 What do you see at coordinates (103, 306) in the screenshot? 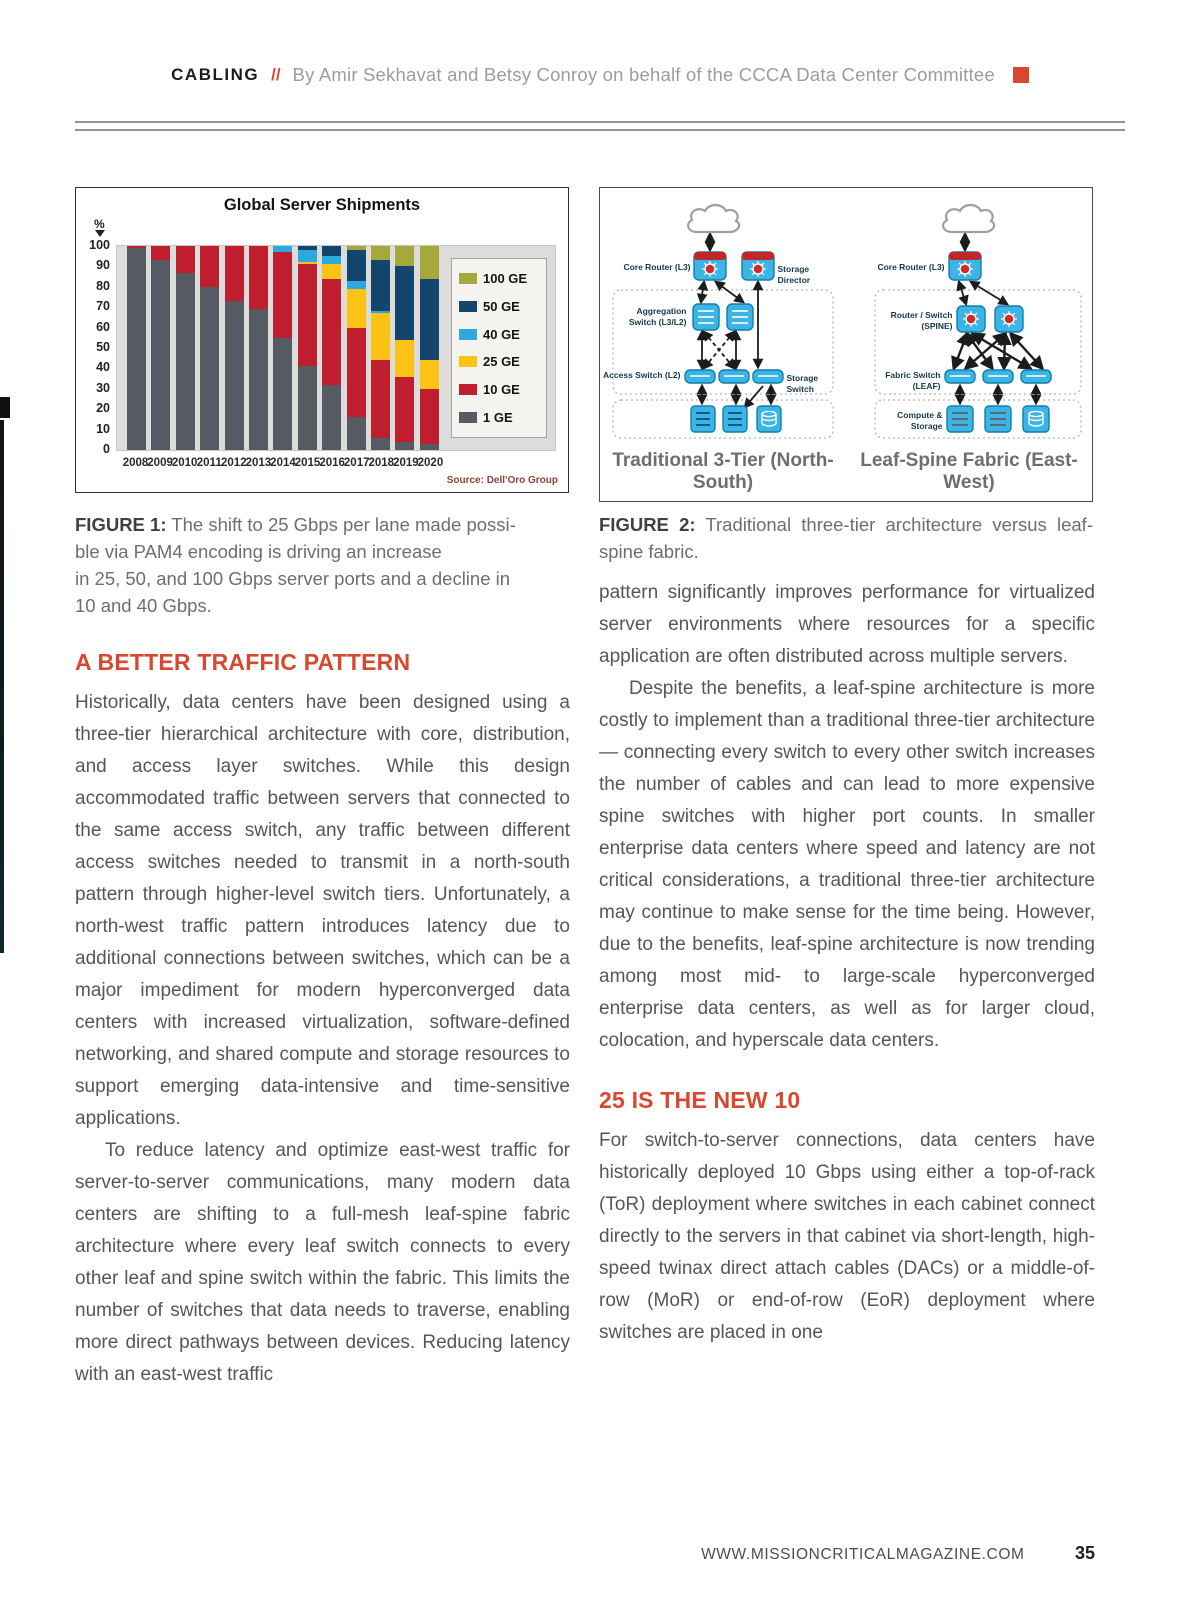
I see `y-axis-tick-label: 70` at bounding box center [103, 306].